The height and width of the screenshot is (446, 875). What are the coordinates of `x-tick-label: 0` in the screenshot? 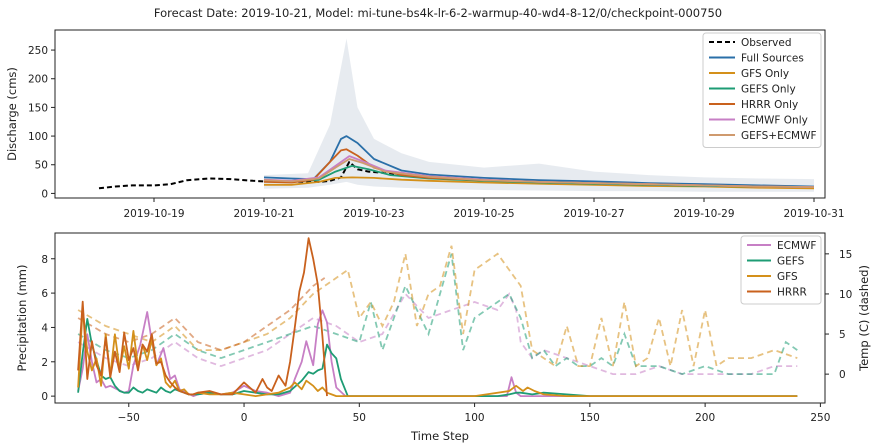 It's located at (244, 418).